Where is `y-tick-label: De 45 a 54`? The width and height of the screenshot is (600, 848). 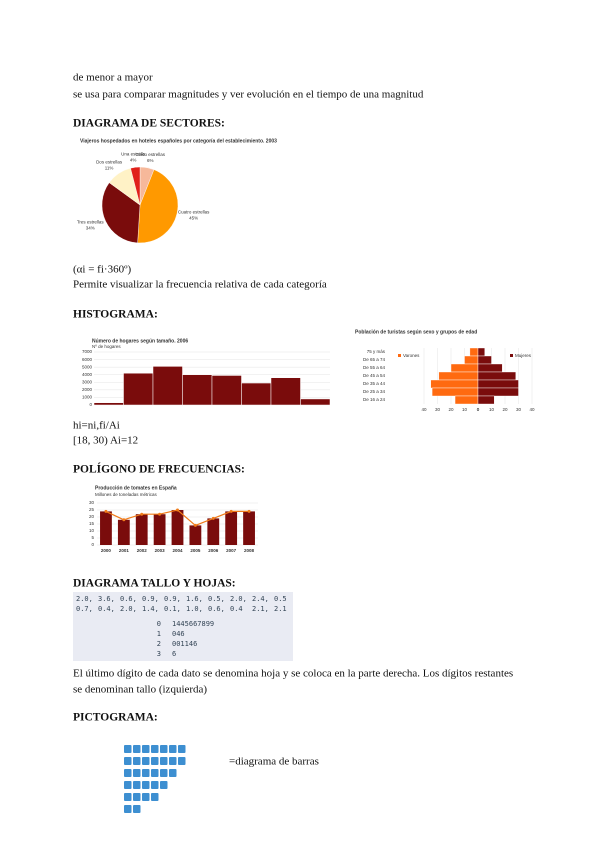
y-tick-label: De 45 a 54 is located at coordinates (374, 375).